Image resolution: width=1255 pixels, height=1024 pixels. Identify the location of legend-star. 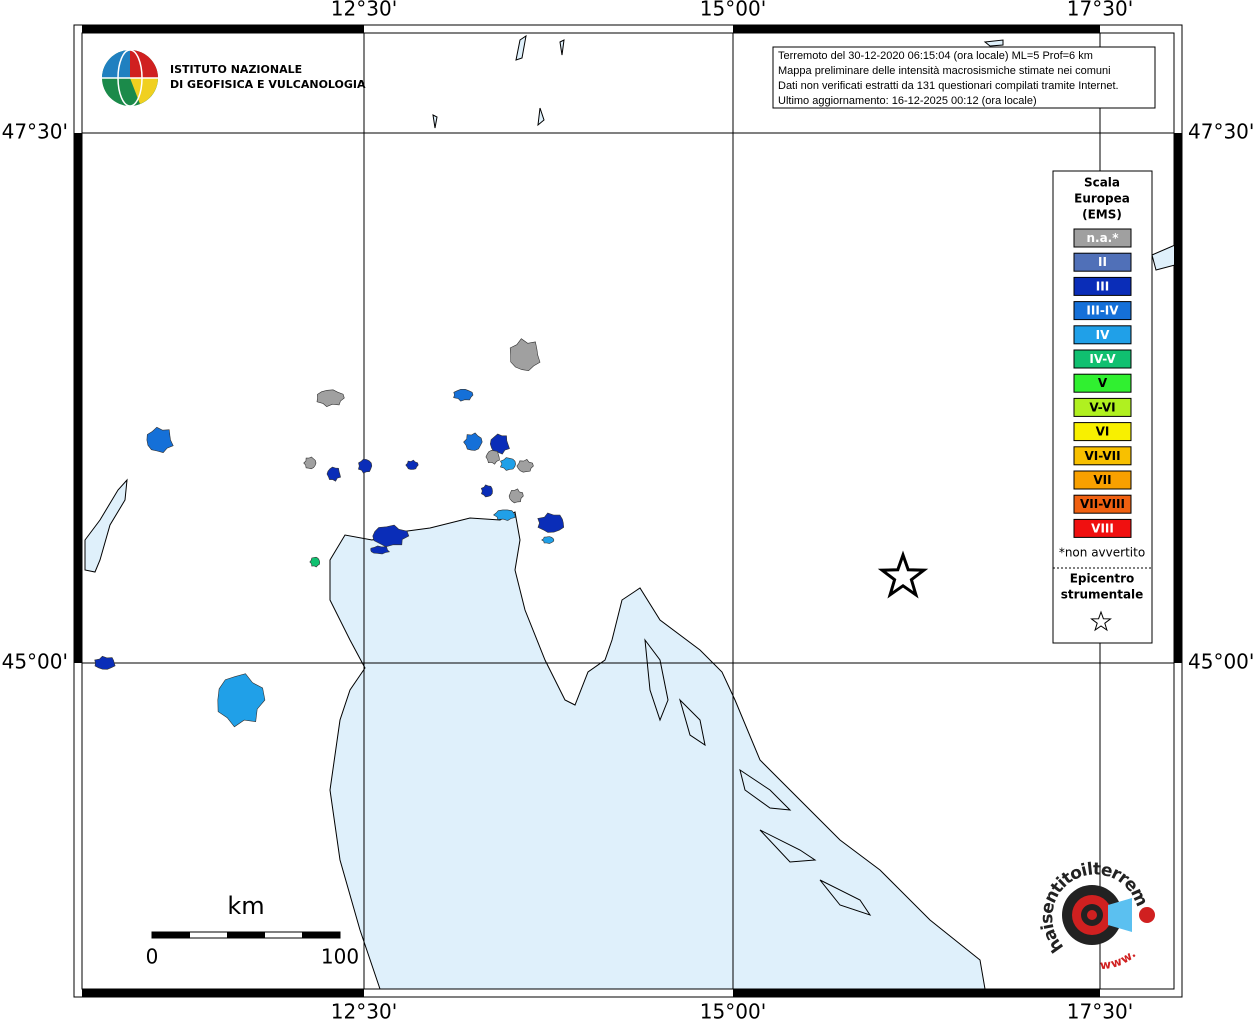
(1101, 621).